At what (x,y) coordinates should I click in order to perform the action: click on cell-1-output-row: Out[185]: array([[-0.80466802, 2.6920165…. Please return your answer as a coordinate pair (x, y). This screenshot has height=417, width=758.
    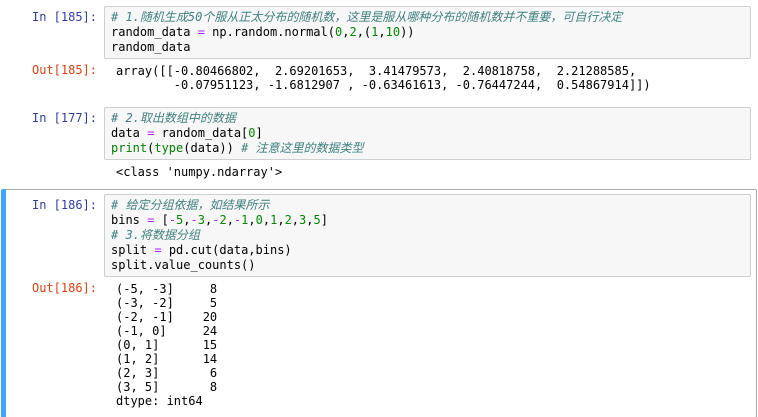
    Looking at the image, I should click on (379, 78).